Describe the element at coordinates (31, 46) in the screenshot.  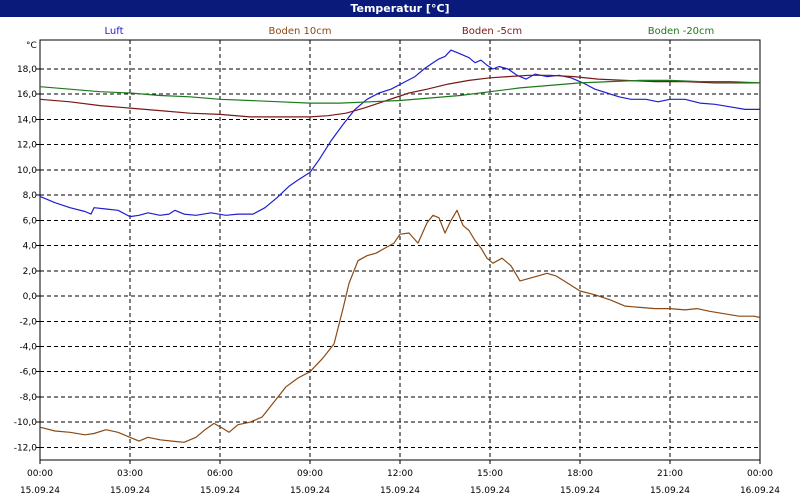
I see `y-axis-unit-label: °C` at that location.